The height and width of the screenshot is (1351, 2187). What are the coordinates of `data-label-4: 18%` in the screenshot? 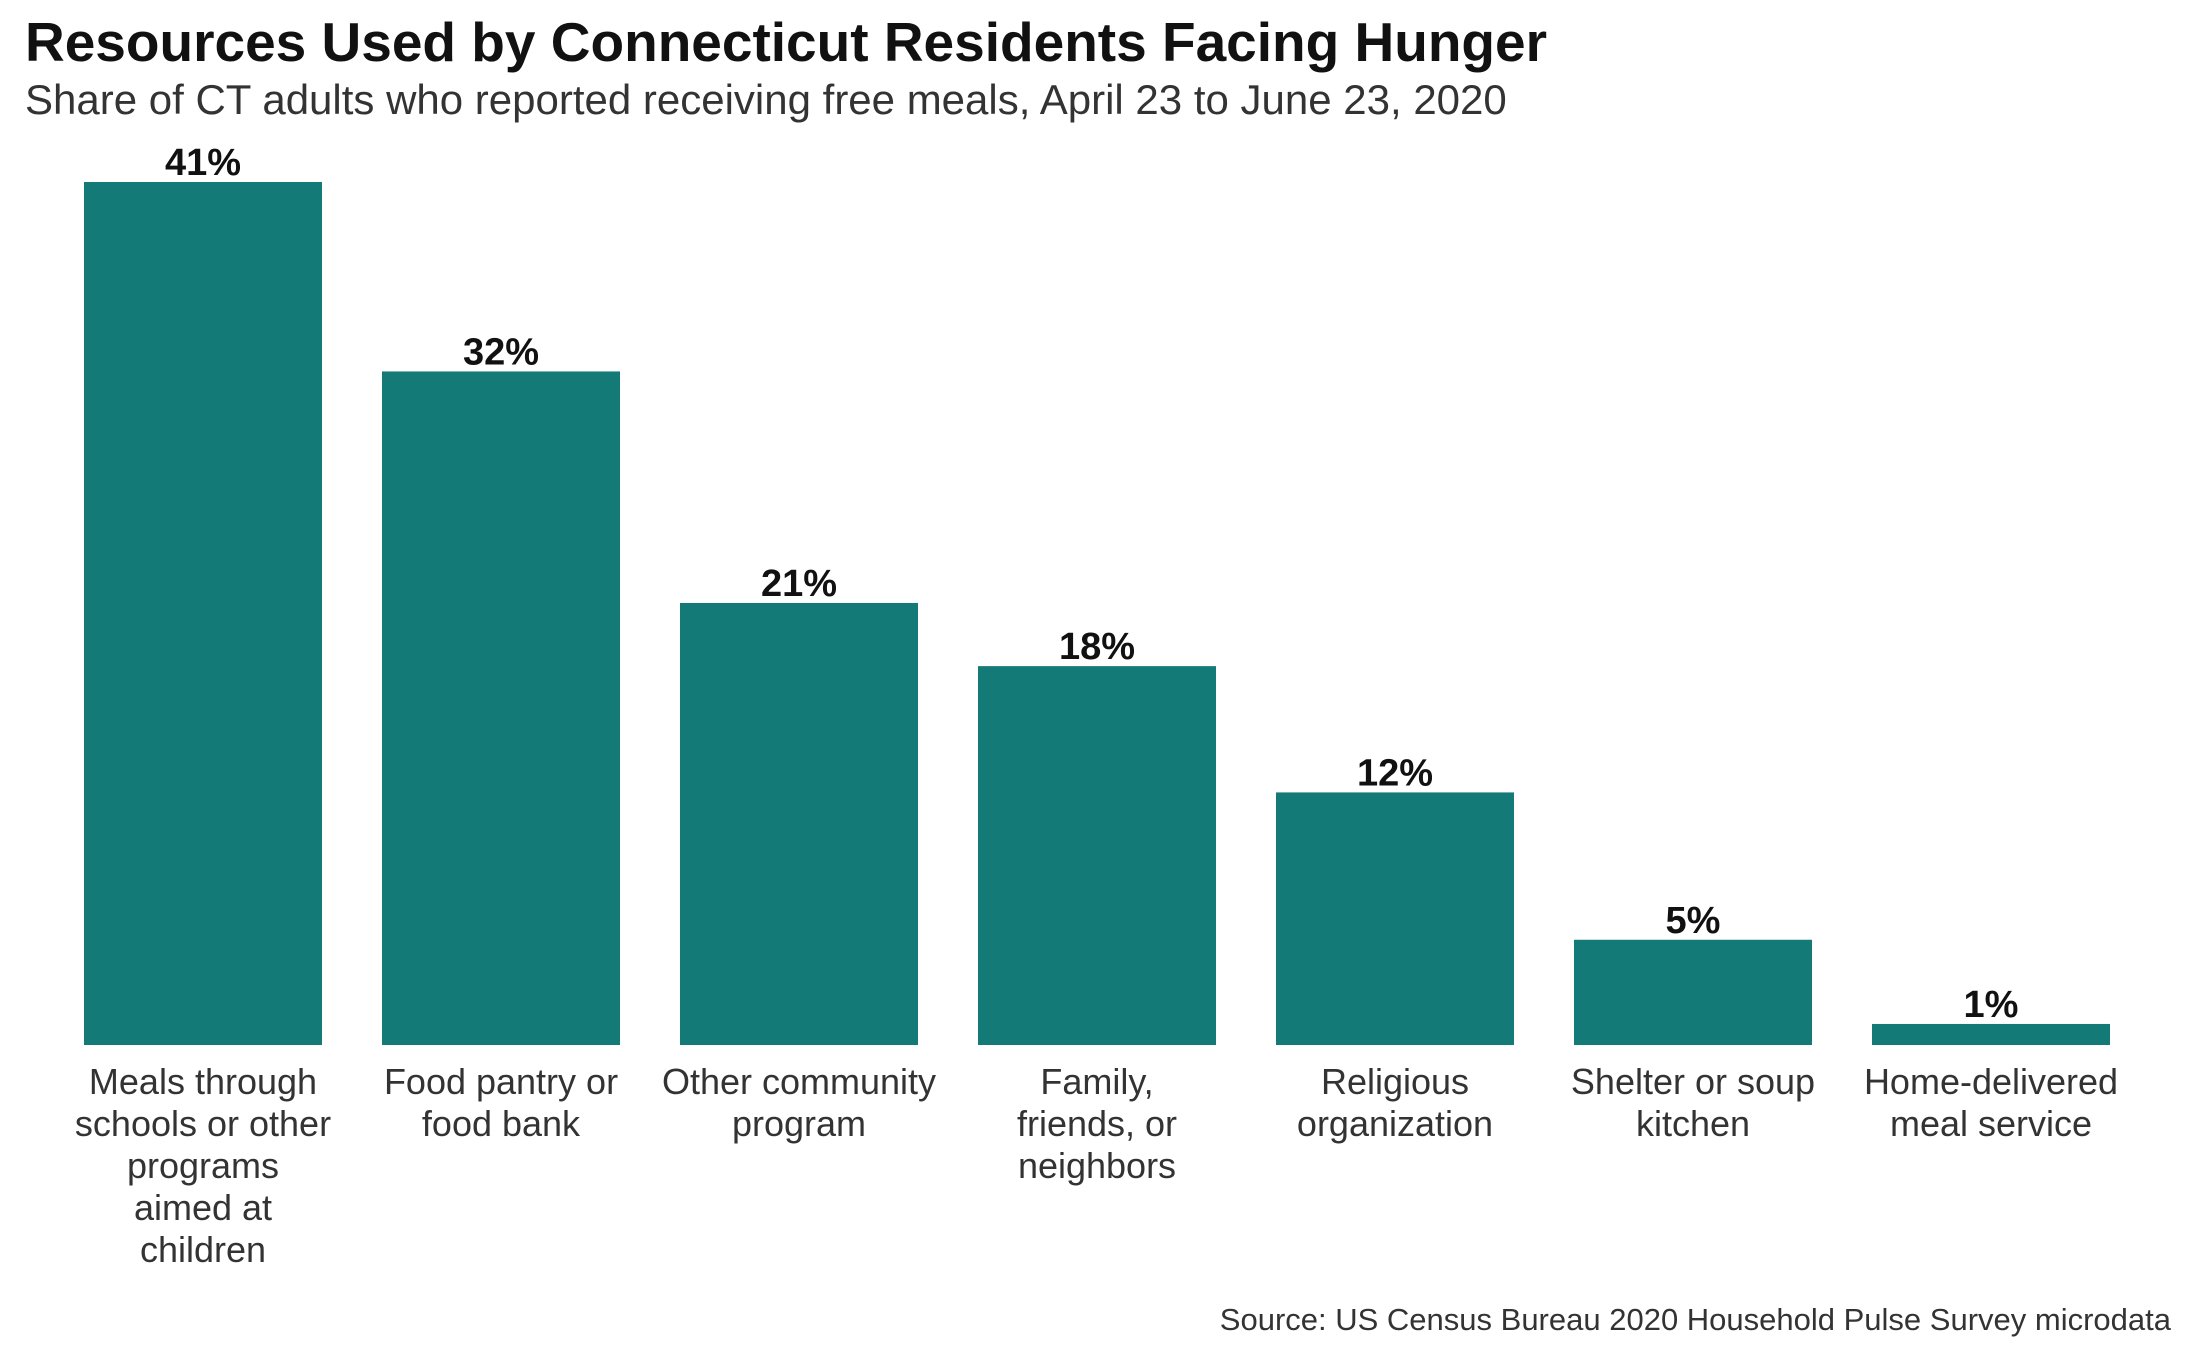 It's located at (1097, 647).